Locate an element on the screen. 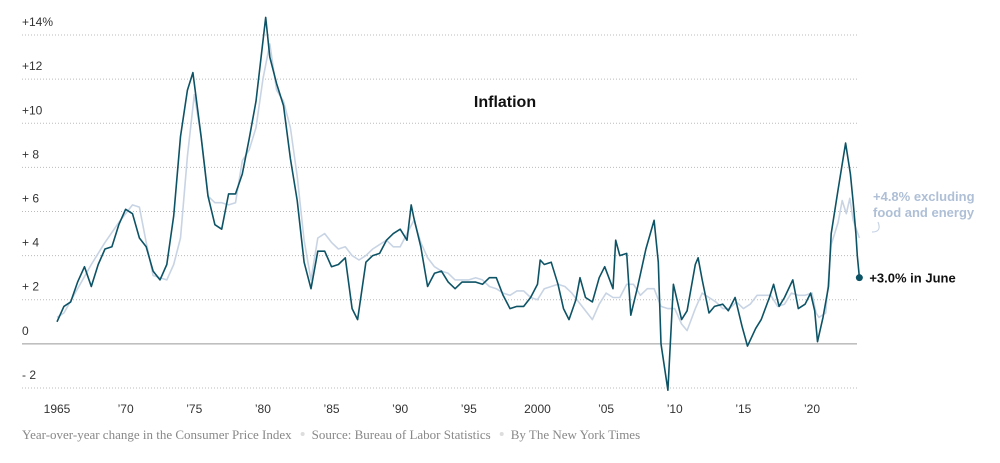 The height and width of the screenshot is (463, 1000). x-tick-label: ’10 is located at coordinates (675, 409).